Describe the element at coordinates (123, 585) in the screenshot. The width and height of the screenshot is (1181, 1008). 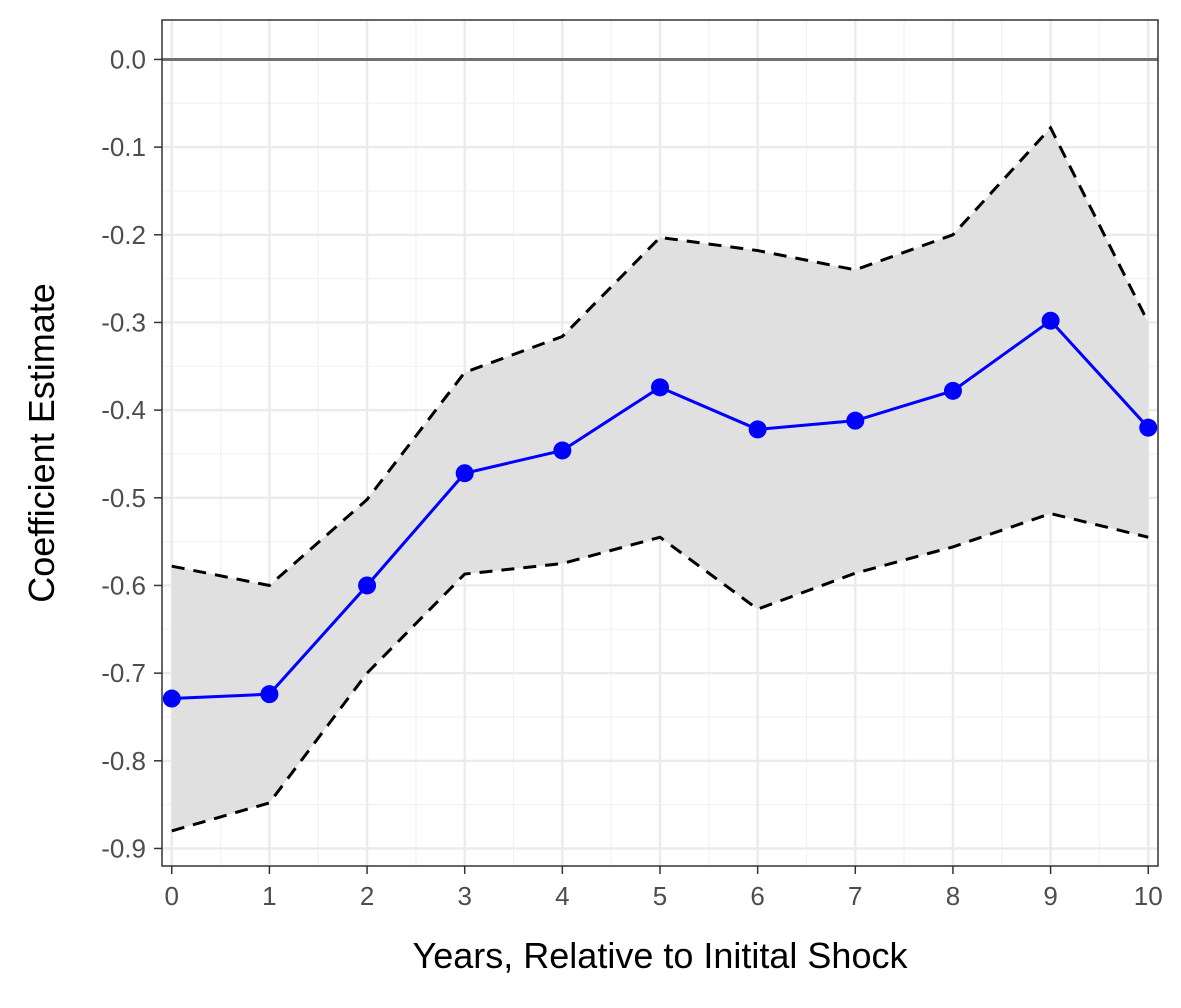
I see `y-tick-label: -0.6` at that location.